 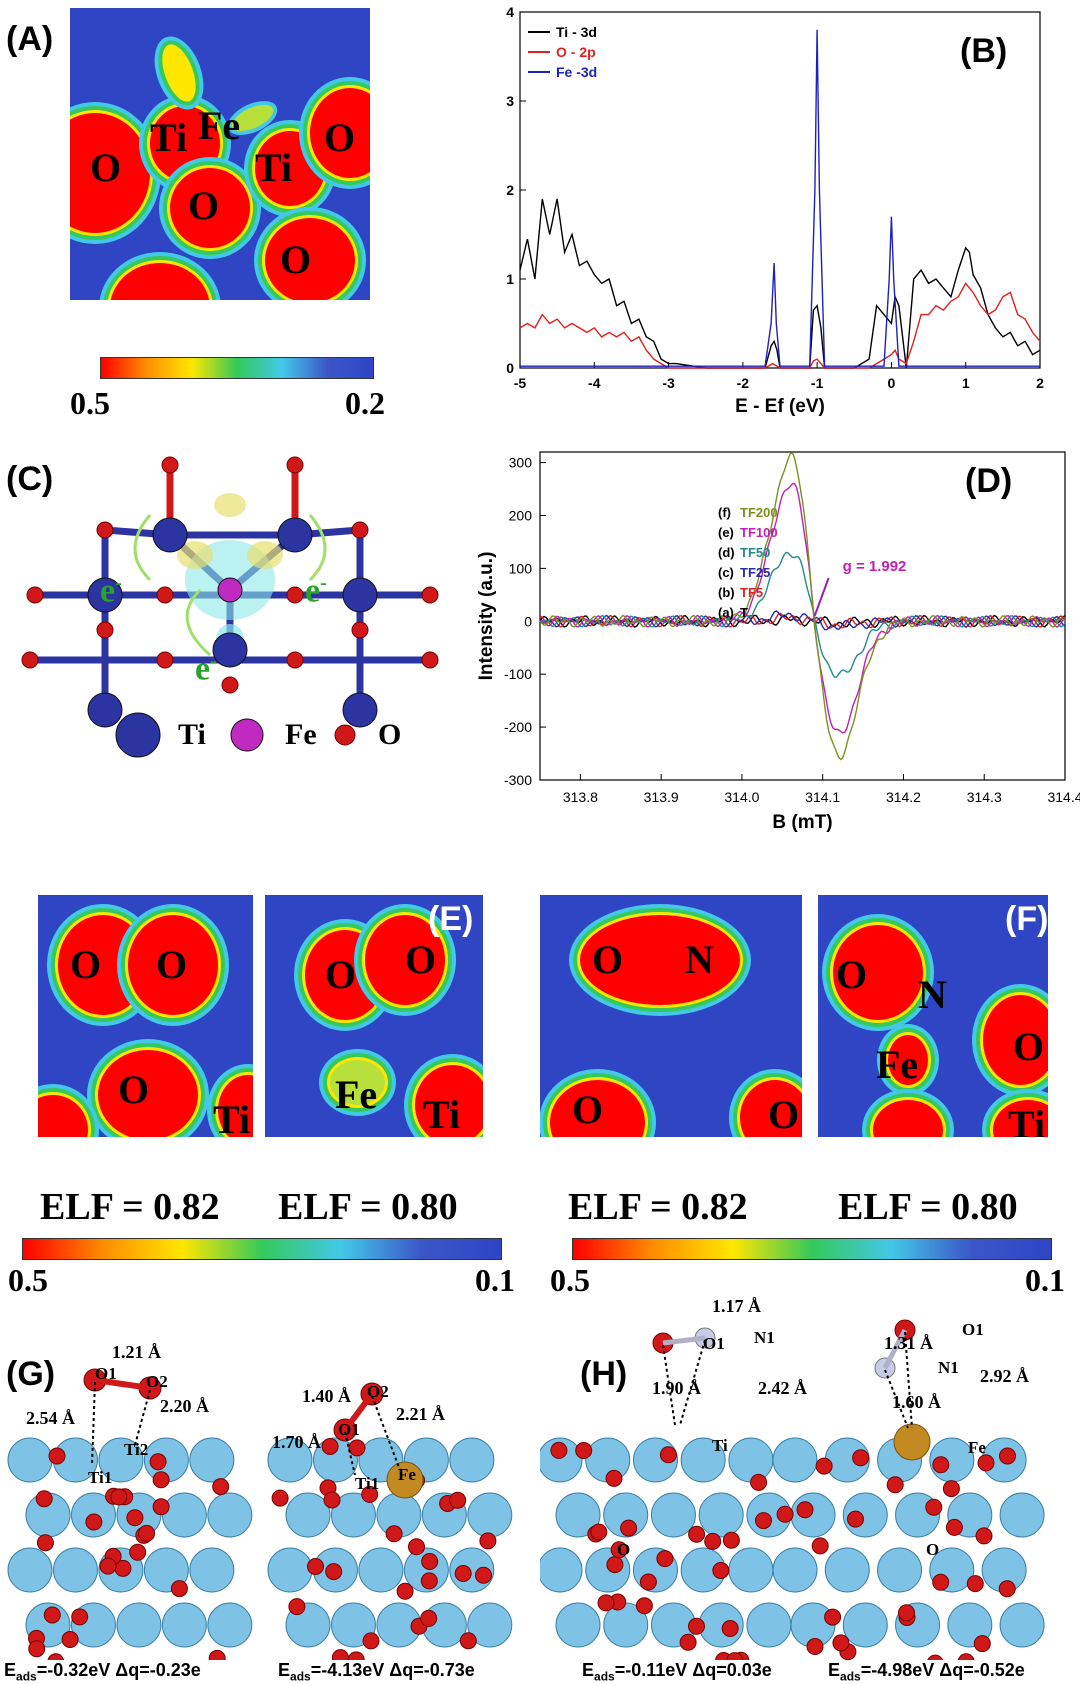 I want to click on electron-label: e-, so click(x=316, y=591).